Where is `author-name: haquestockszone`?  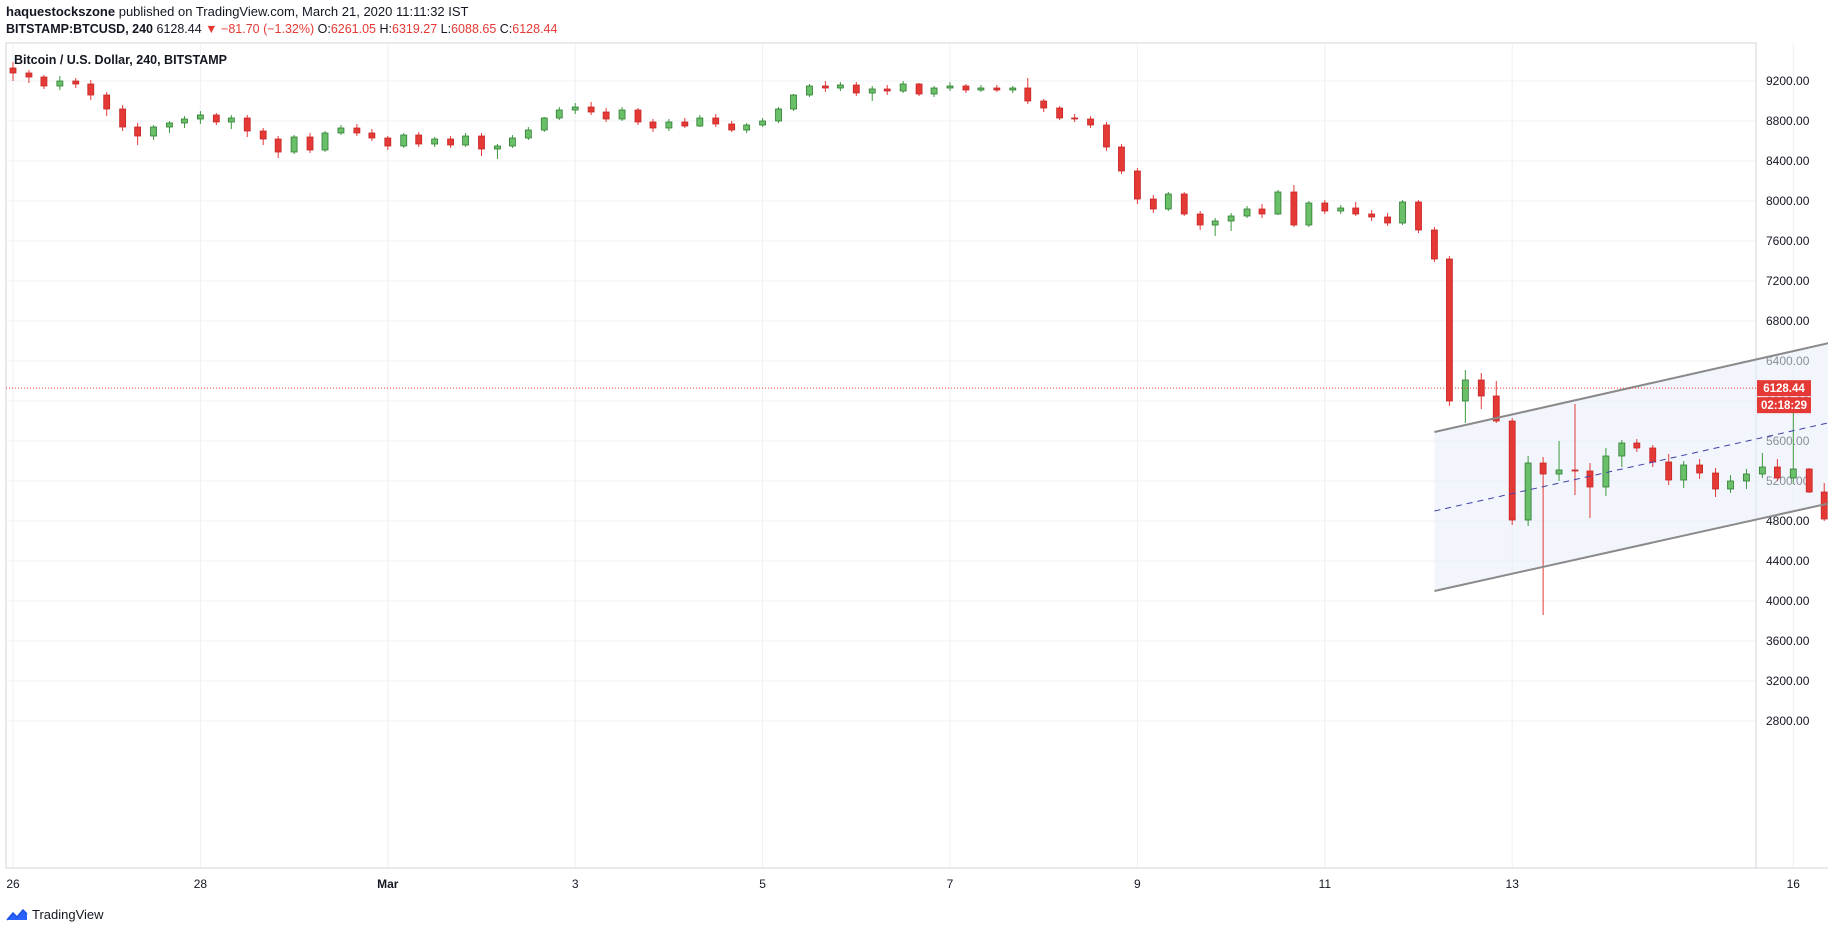 author-name: haquestockszone is located at coordinates (61, 11).